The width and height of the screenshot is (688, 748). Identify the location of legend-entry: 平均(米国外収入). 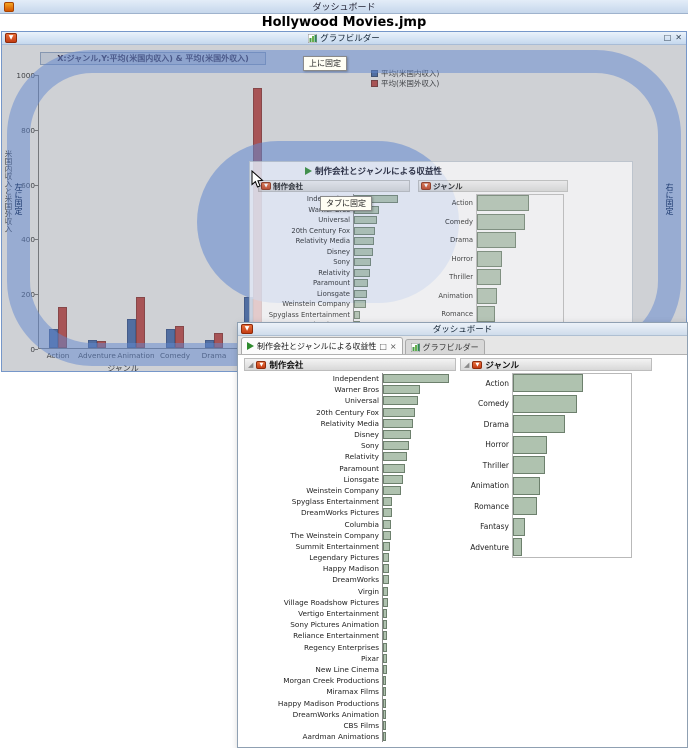
(405, 83).